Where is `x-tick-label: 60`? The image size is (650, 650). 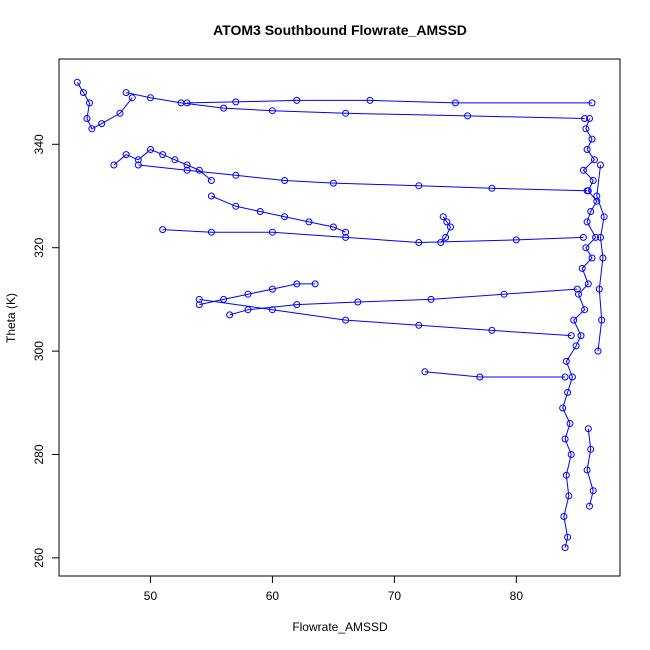 x-tick-label: 60 is located at coordinates (273, 596).